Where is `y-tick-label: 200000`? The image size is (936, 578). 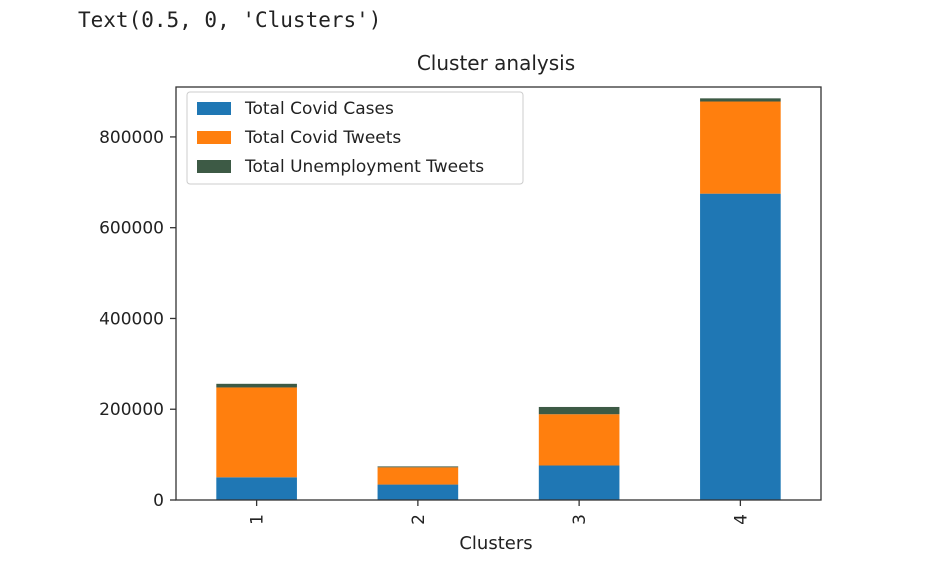
y-tick-label: 200000 is located at coordinates (131, 410).